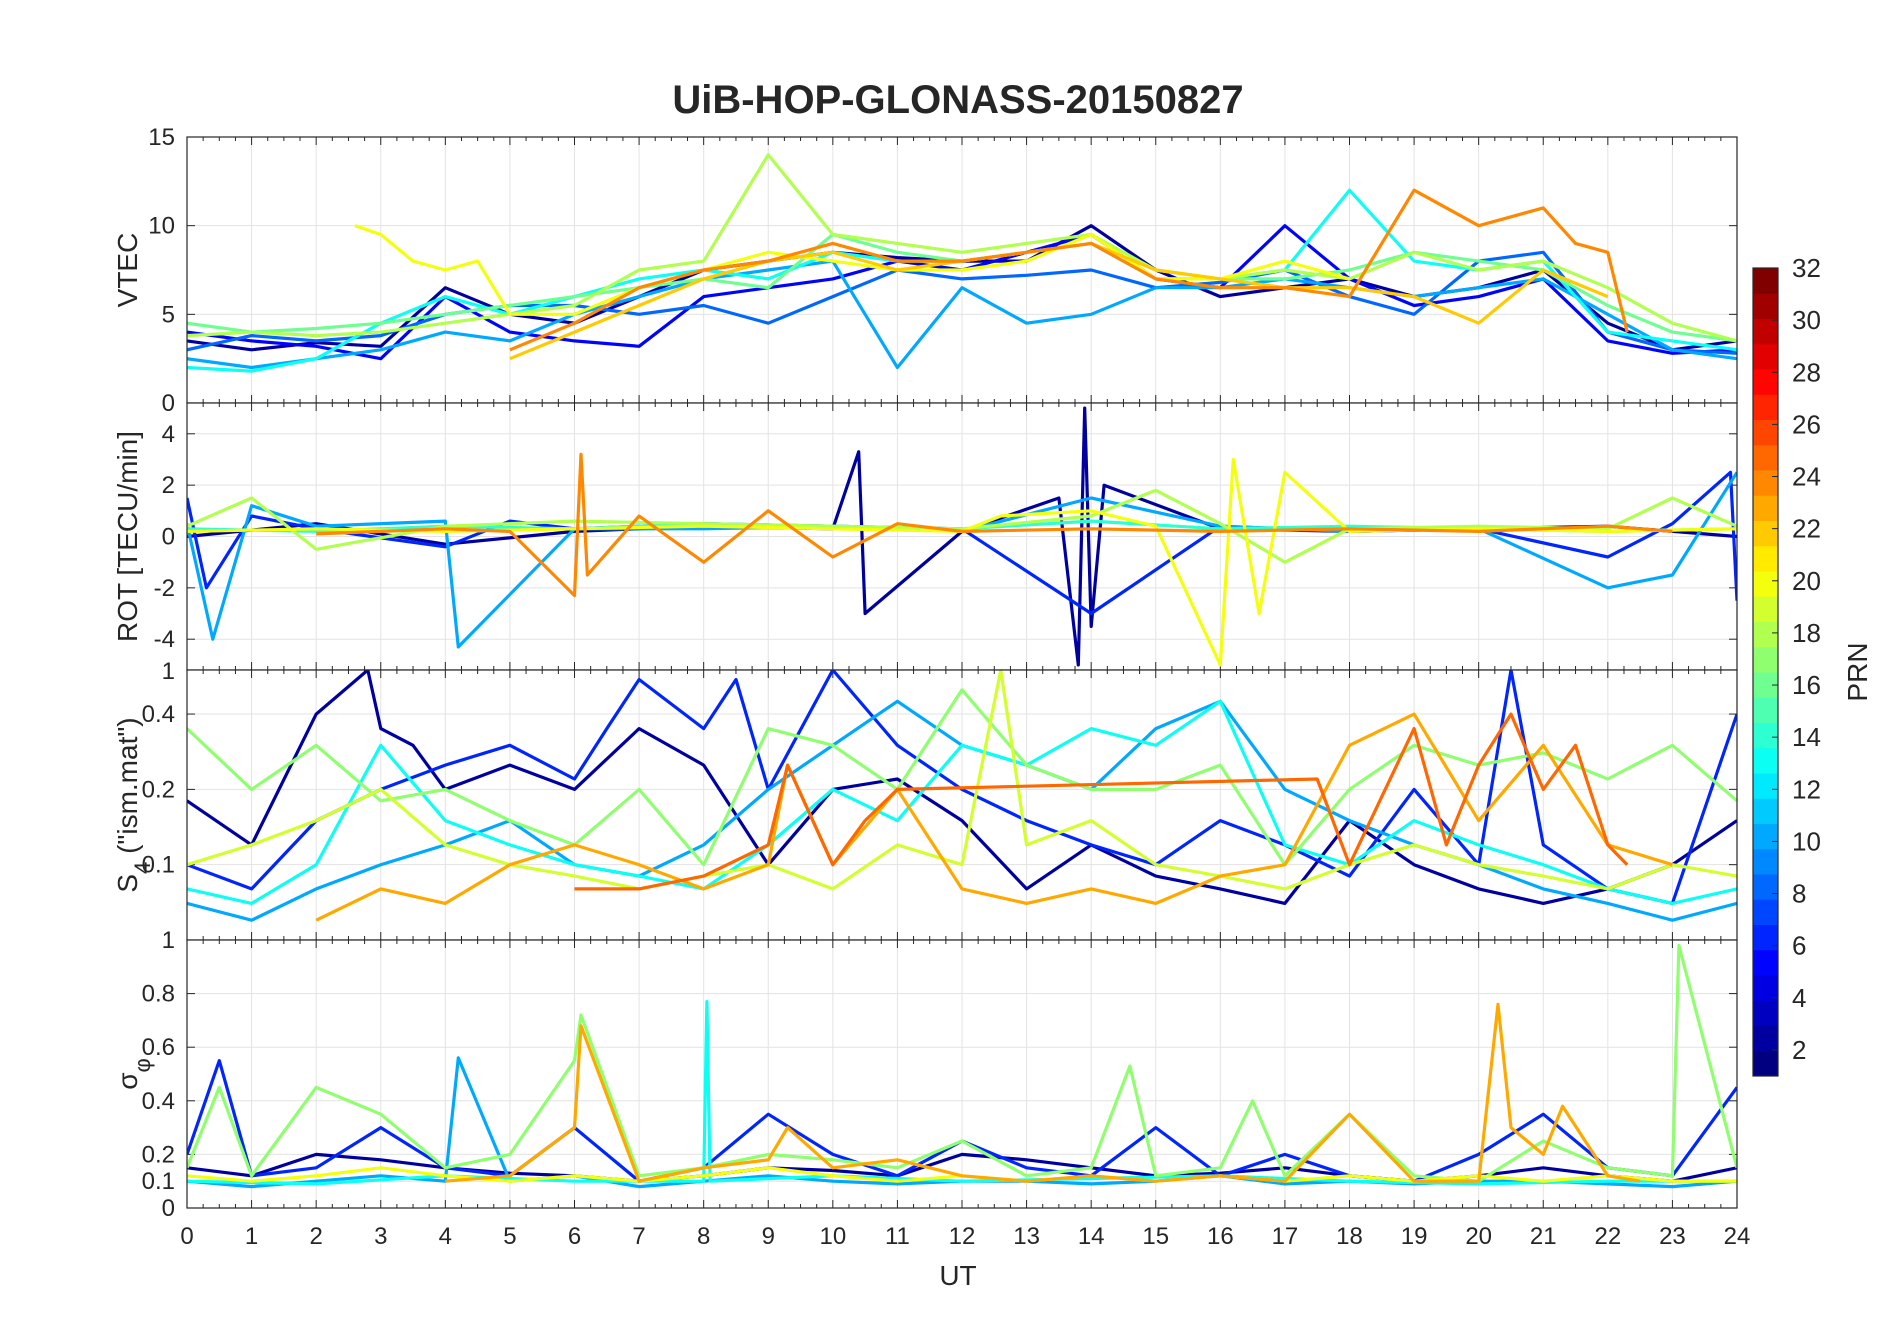 This screenshot has height=1330, width=1902. What do you see at coordinates (127, 270) in the screenshot?
I see `y-axis-label: VTEC` at bounding box center [127, 270].